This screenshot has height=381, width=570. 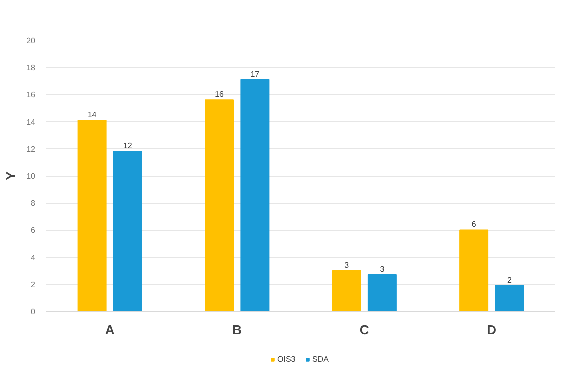 I want to click on data-label: 2, so click(x=509, y=280).